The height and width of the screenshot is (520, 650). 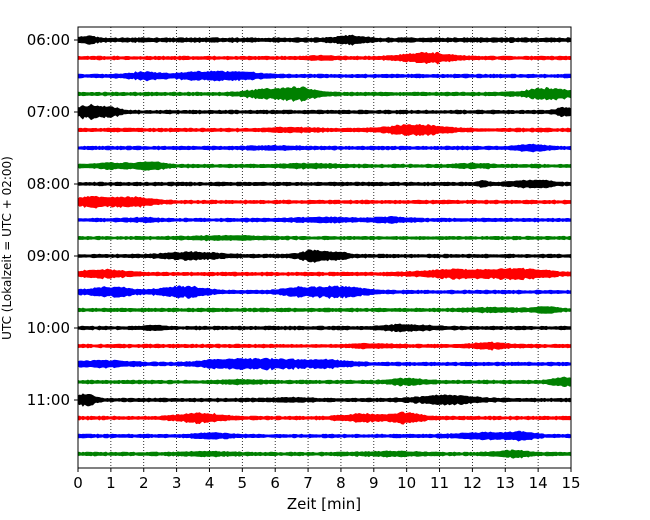 I want to click on y-tick-label: 11:00, so click(x=48, y=400).